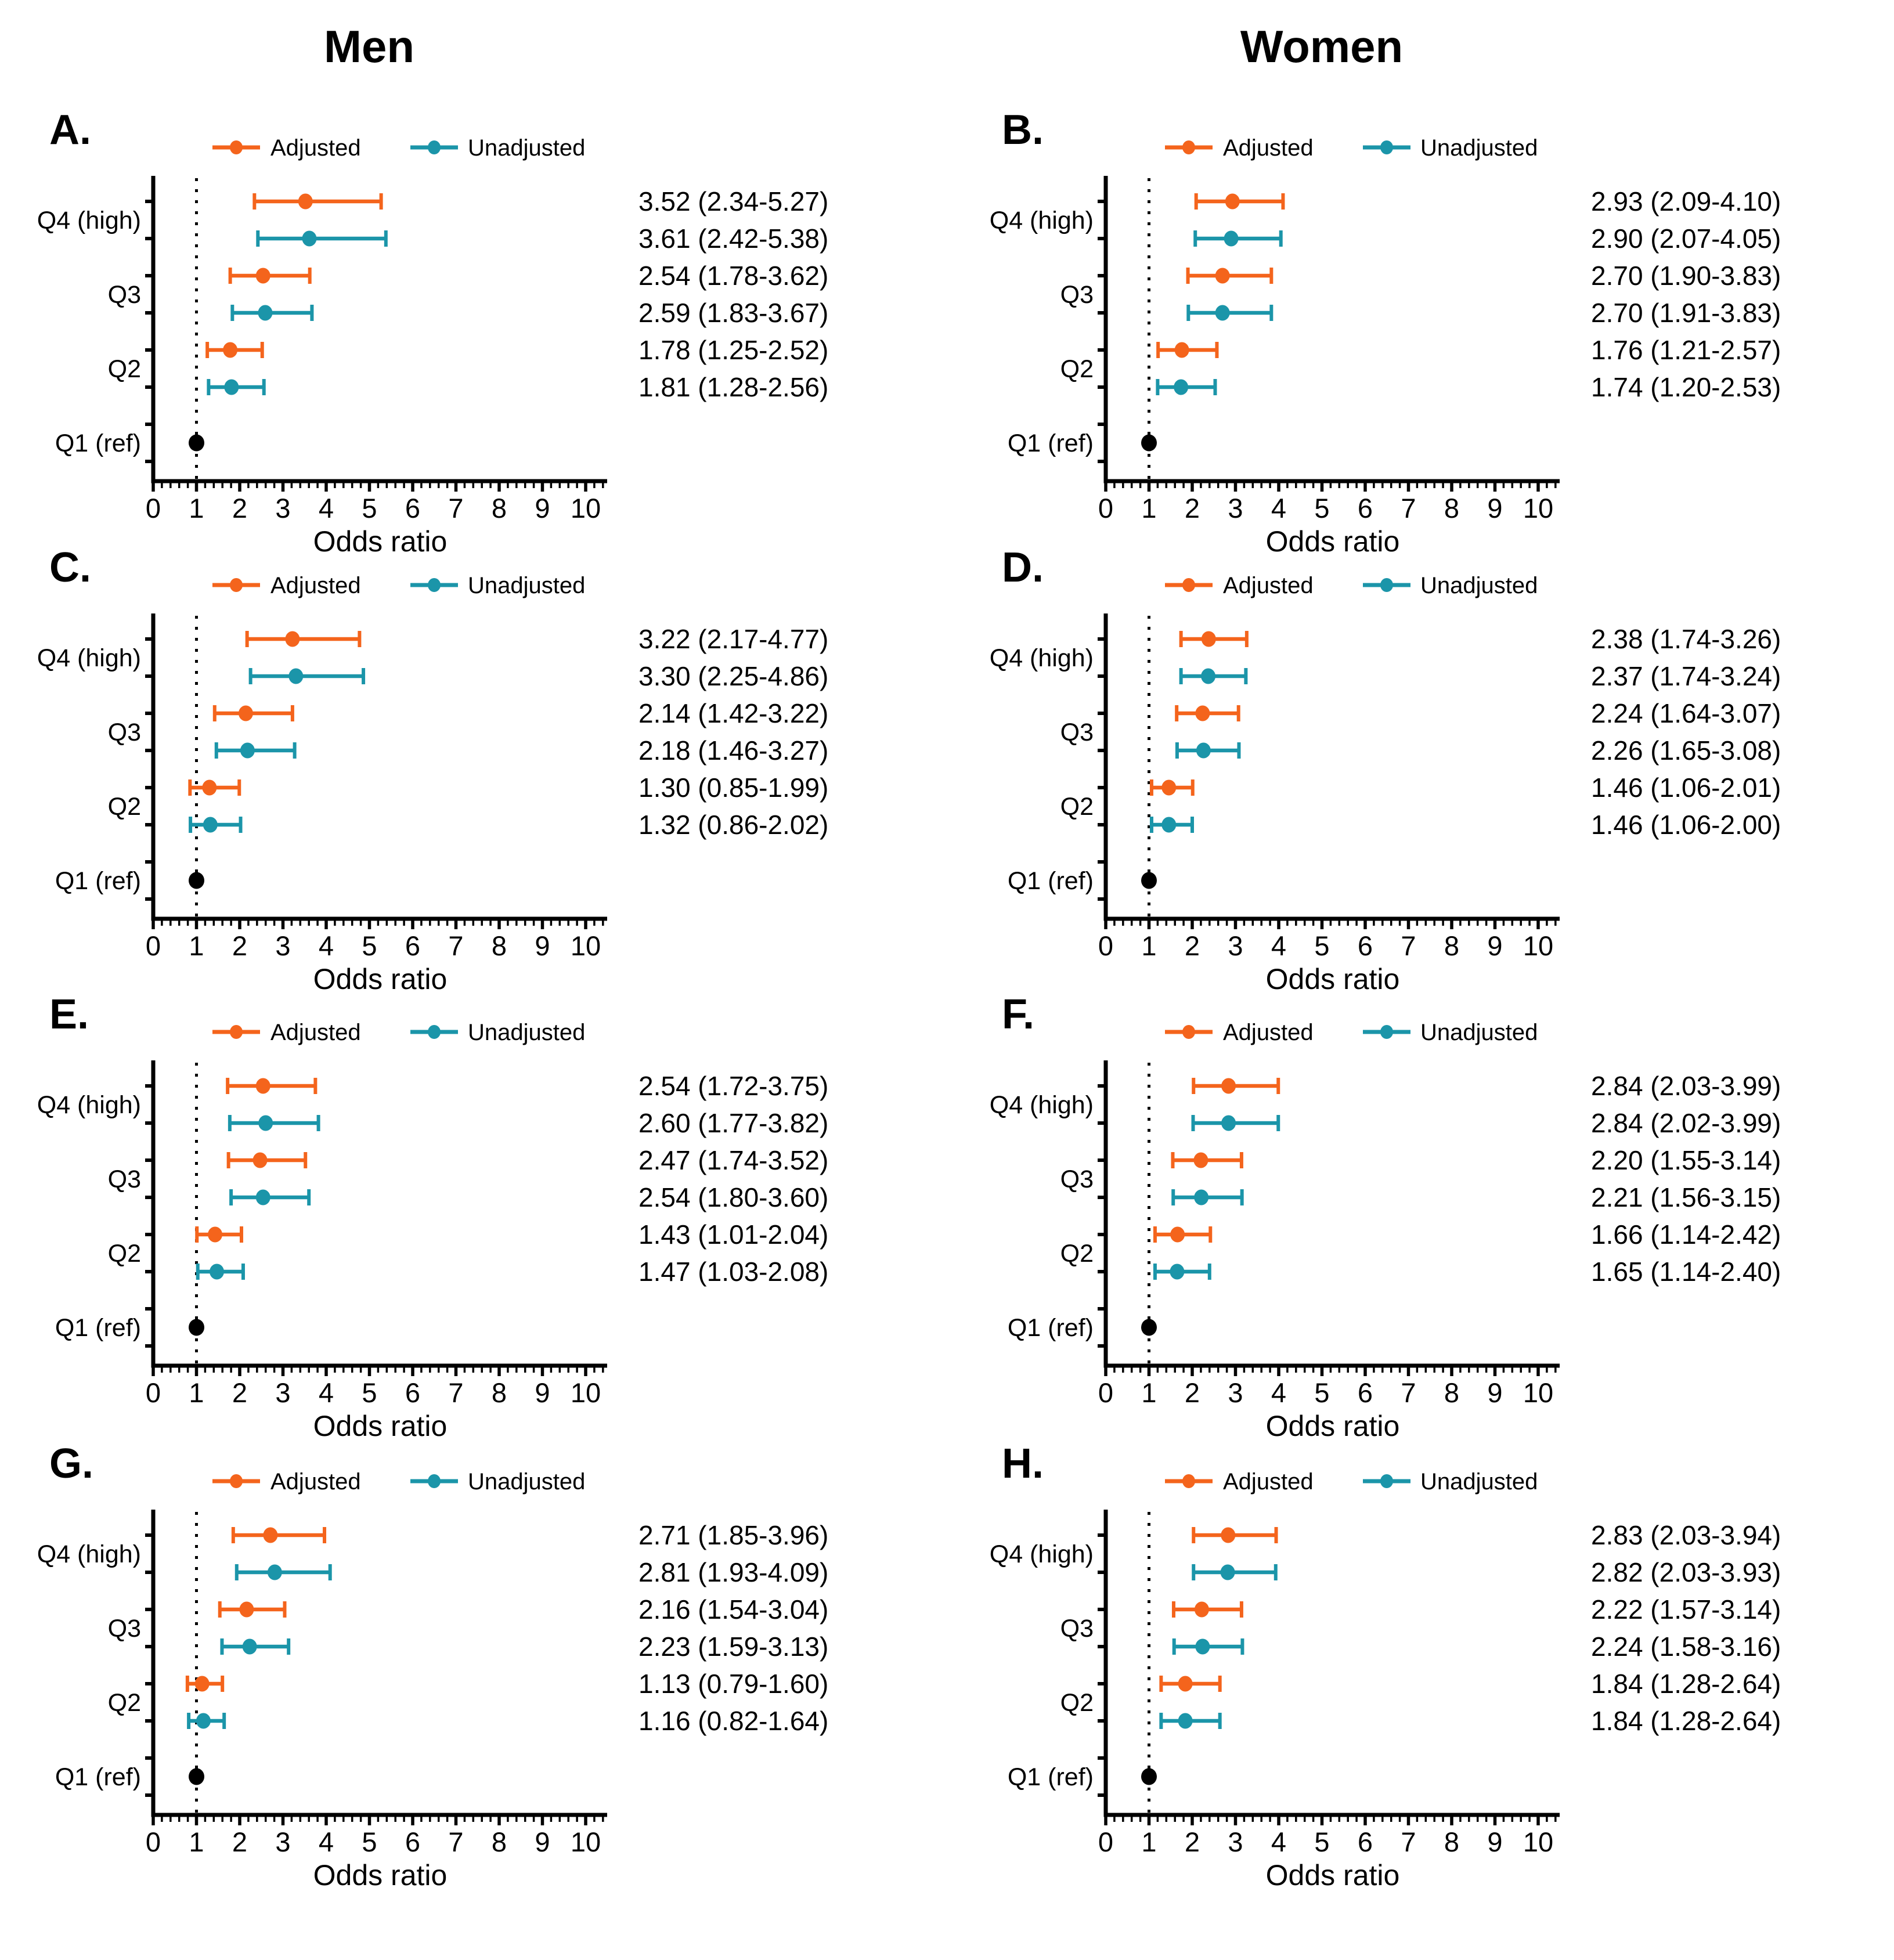  I want to click on or-value-label: 2.83 (2.03-3.94), so click(1686, 1535).